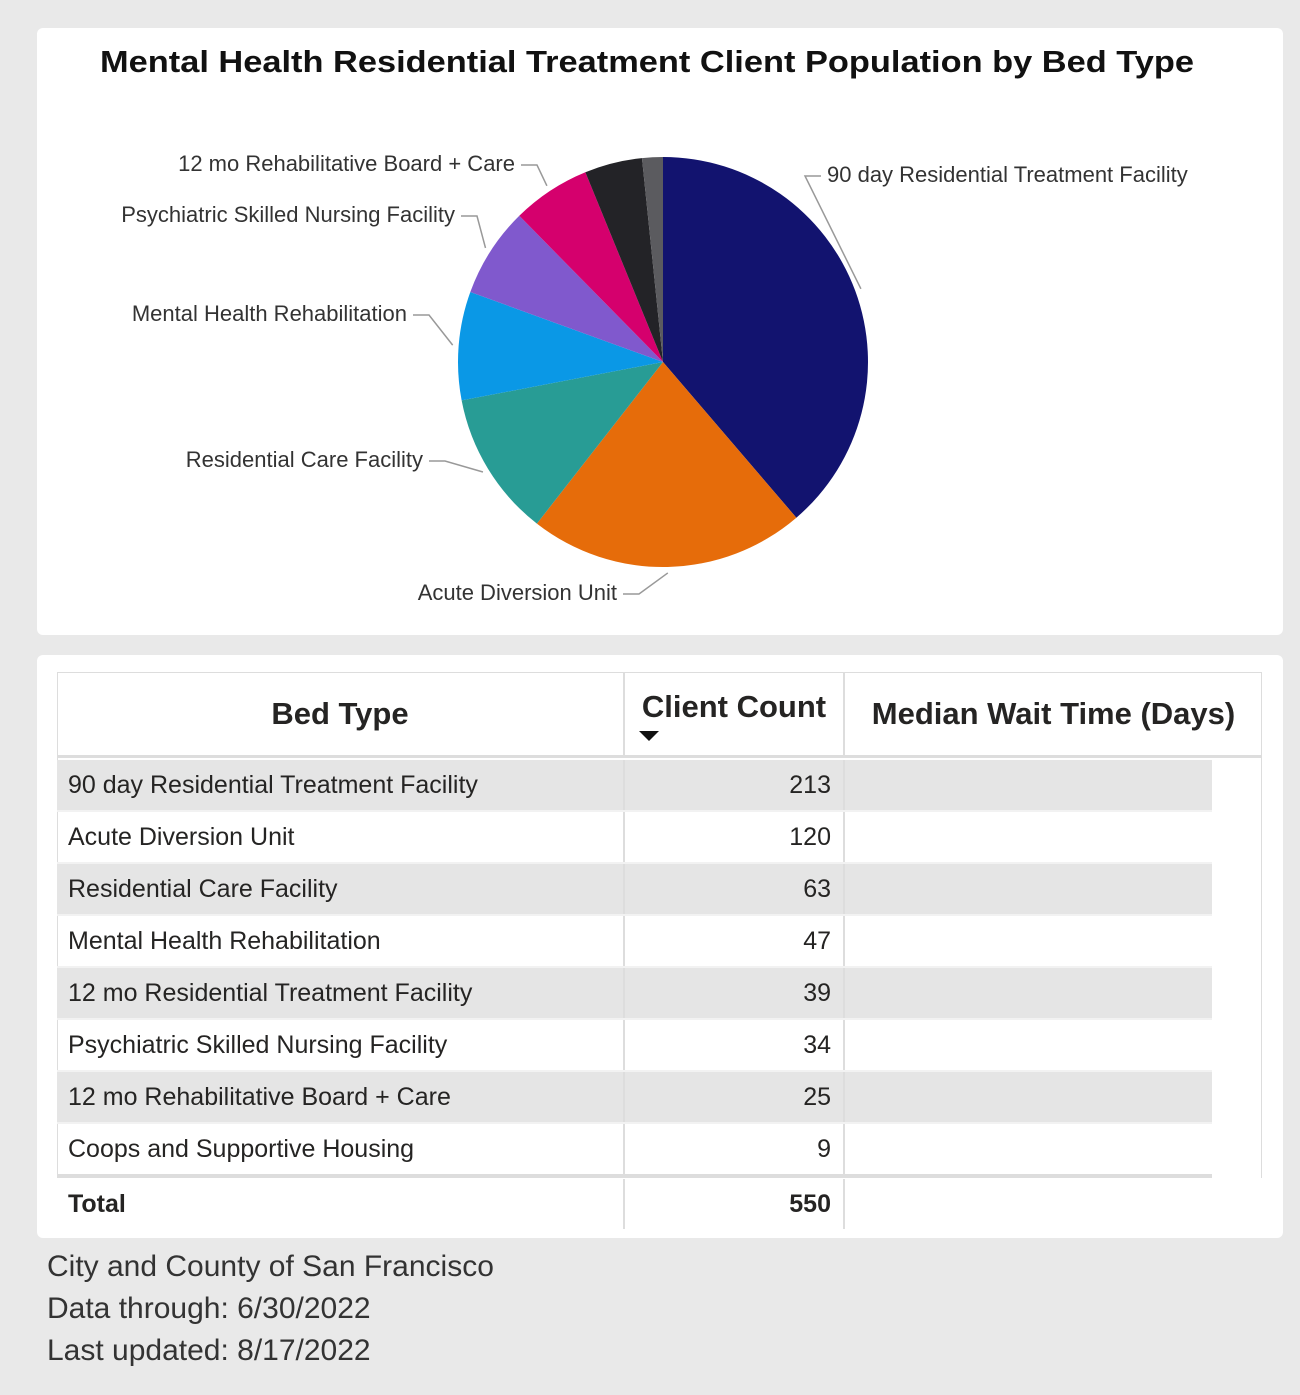 This screenshot has width=1300, height=1395. I want to click on slice-label: 90 day Residential Treatment Facility, so click(1007, 174).